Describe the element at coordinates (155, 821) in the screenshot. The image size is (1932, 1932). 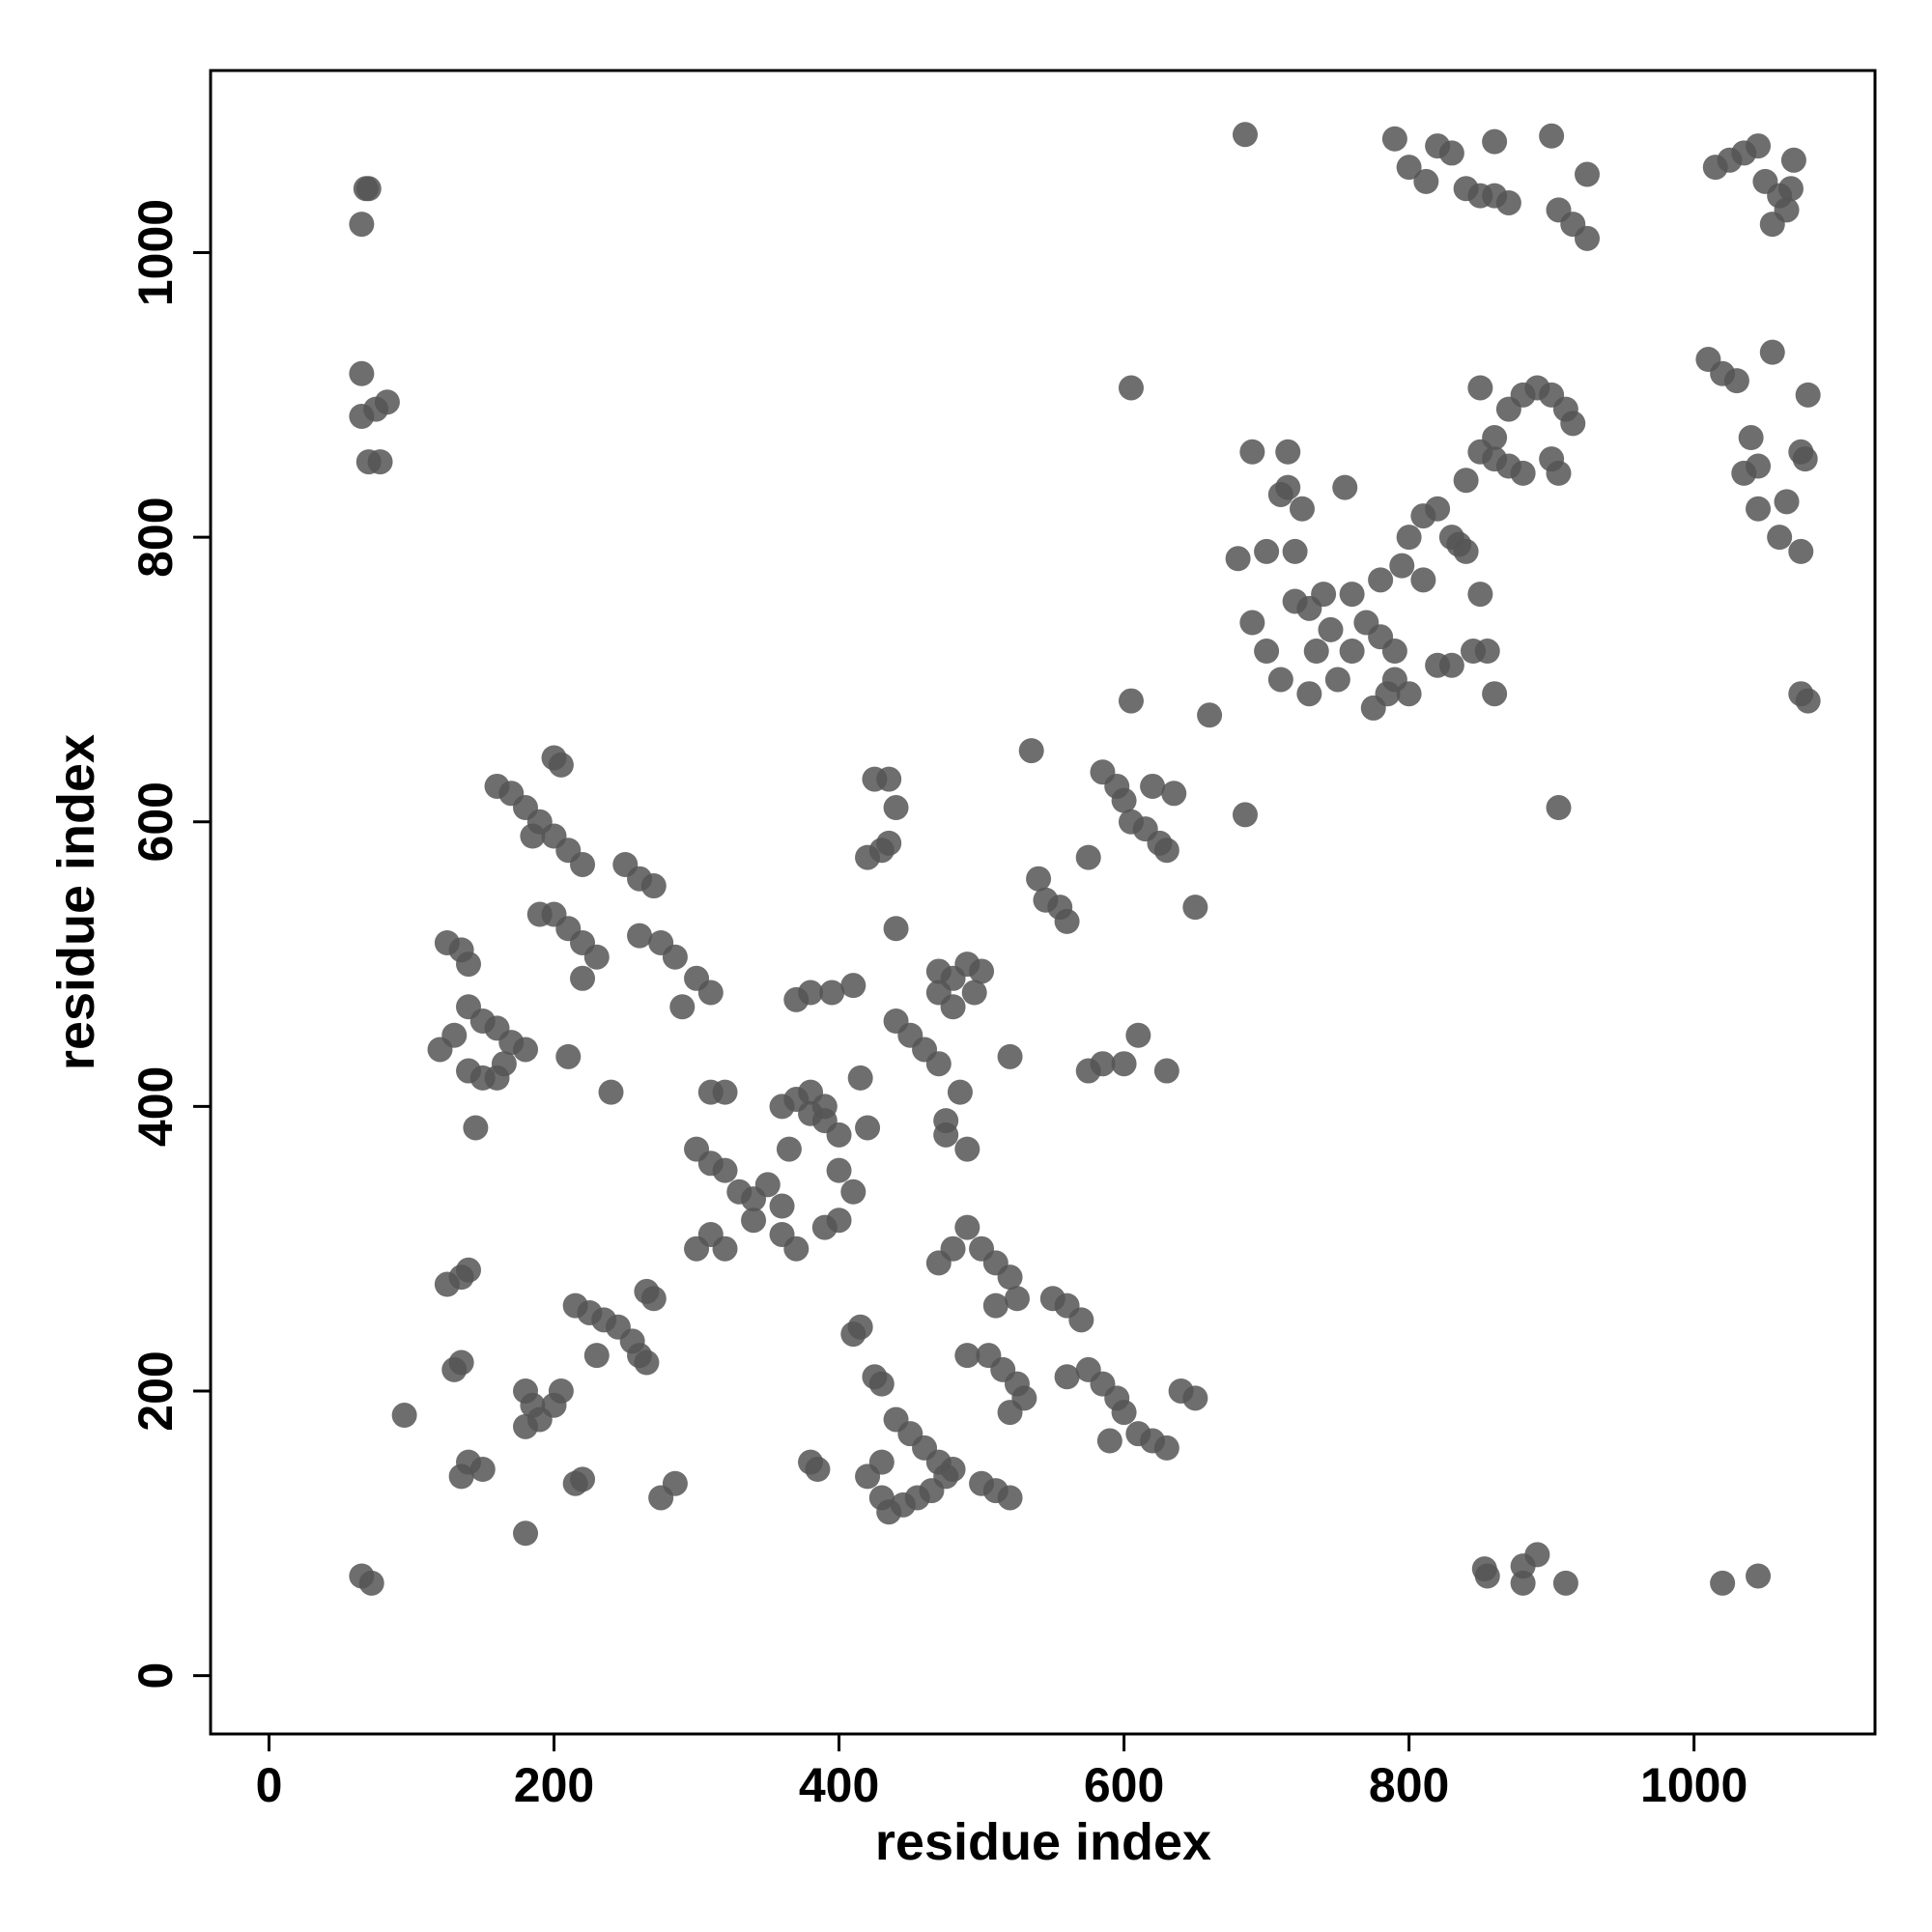
I see `y-tick-label: 600` at that location.